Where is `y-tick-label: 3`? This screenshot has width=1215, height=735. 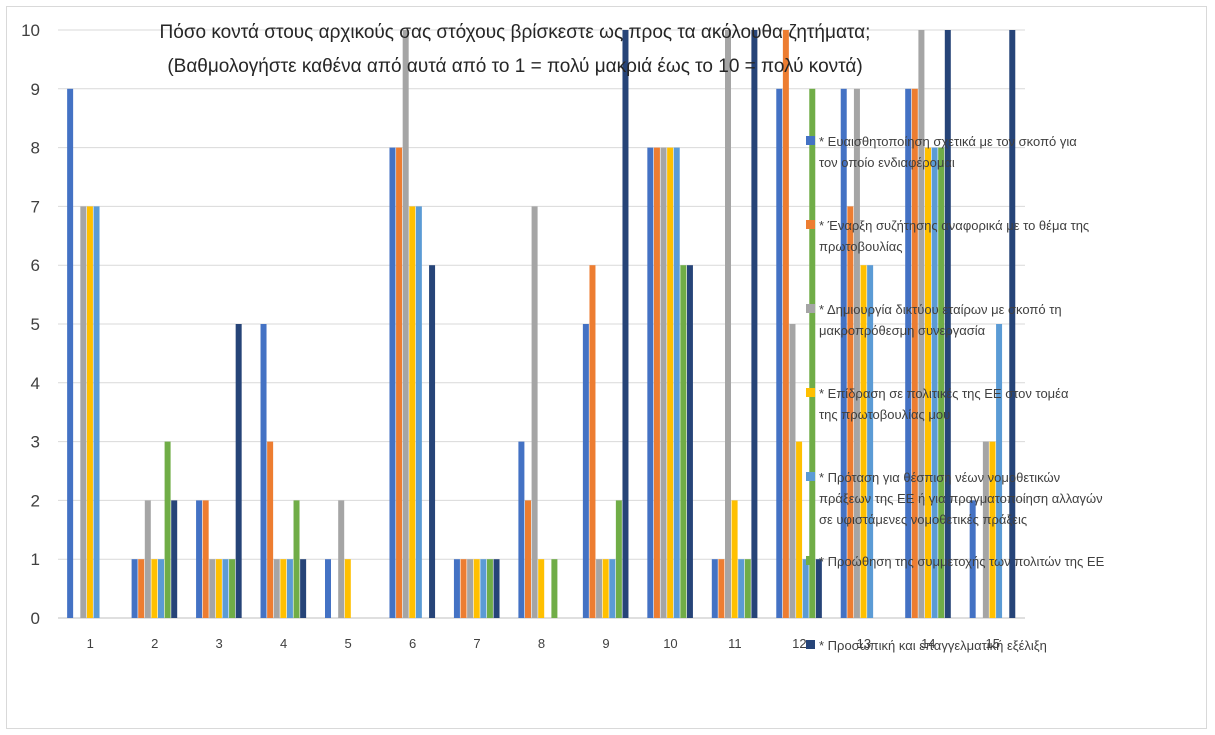 y-tick-label: 3 is located at coordinates (35, 442).